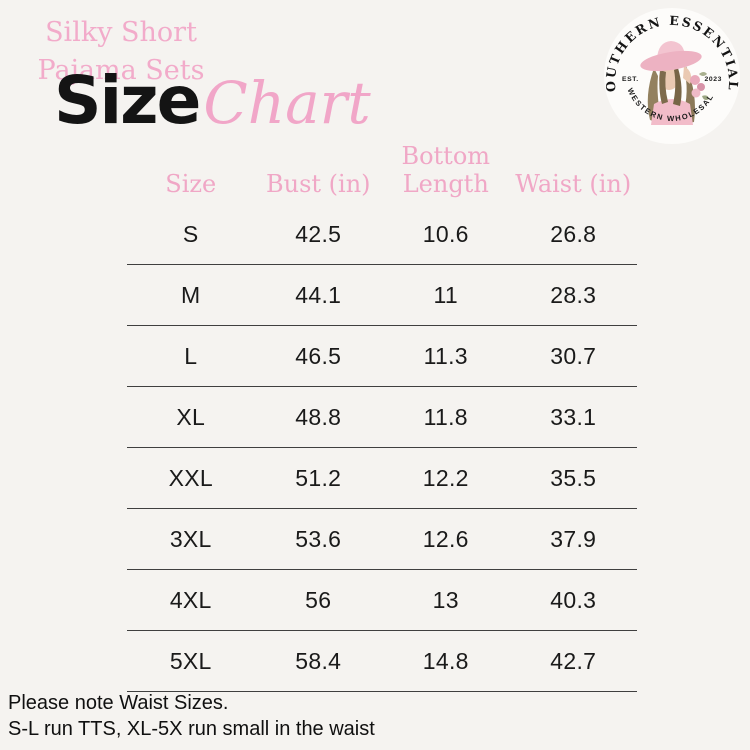 Image resolution: width=750 pixels, height=750 pixels. What do you see at coordinates (190, 233) in the screenshot?
I see `cell-size: S` at bounding box center [190, 233].